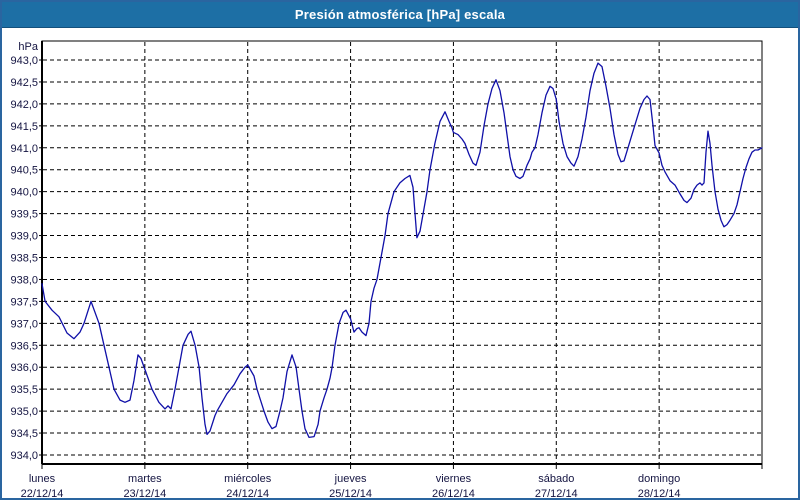 This screenshot has height=500, width=800. What do you see at coordinates (454, 479) in the screenshot?
I see `x-day-name-label: viernes` at bounding box center [454, 479].